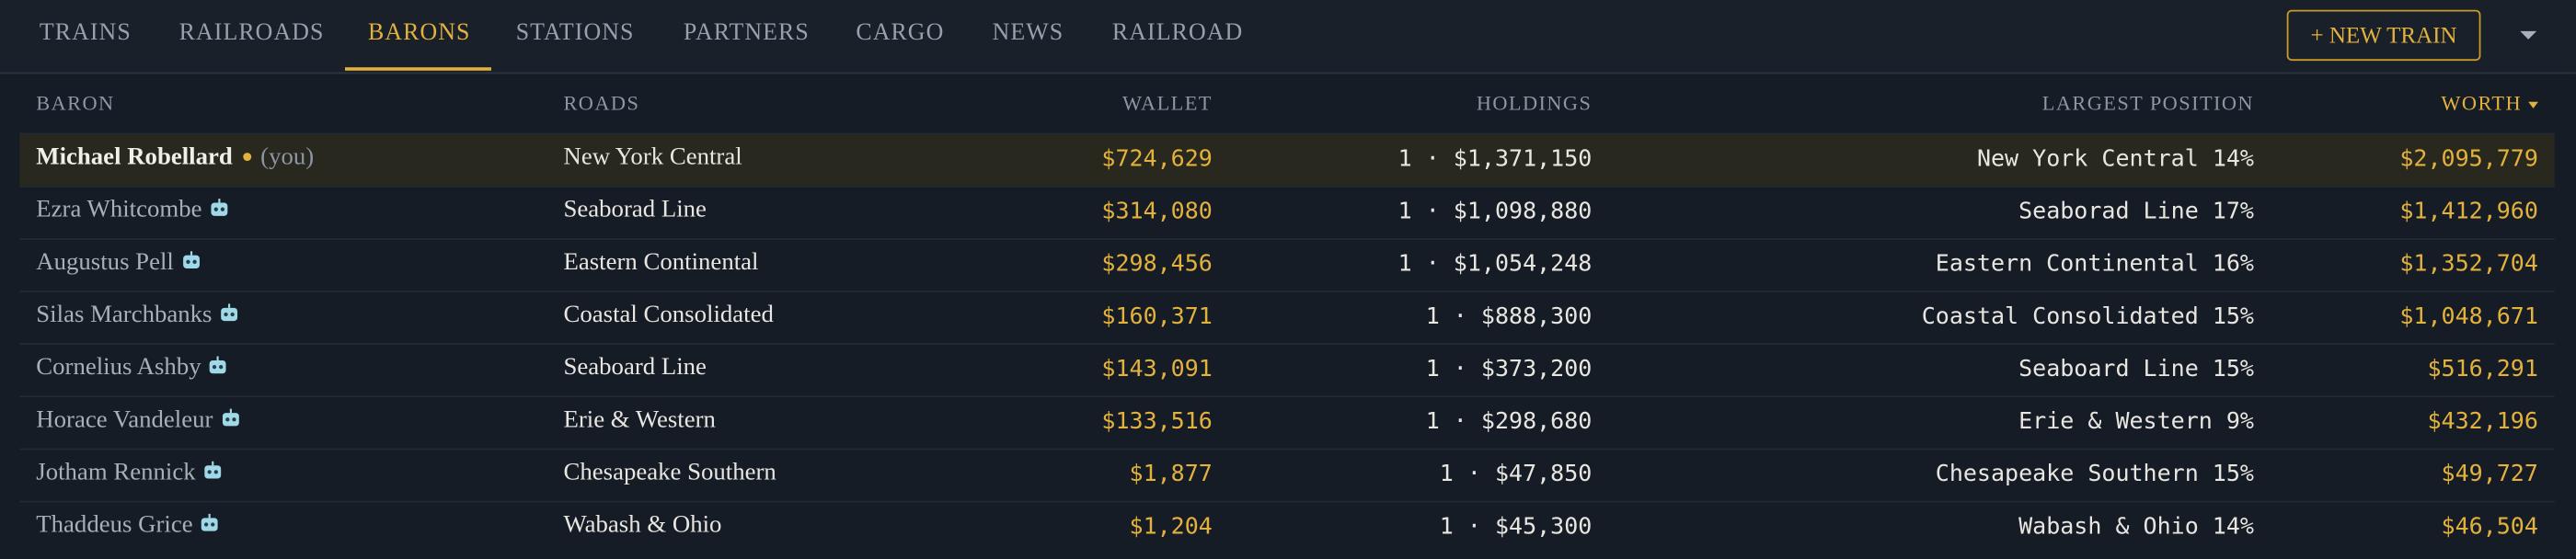 This screenshot has height=559, width=2576. I want to click on baron-cell: Cornelius Ashby, so click(132, 368).